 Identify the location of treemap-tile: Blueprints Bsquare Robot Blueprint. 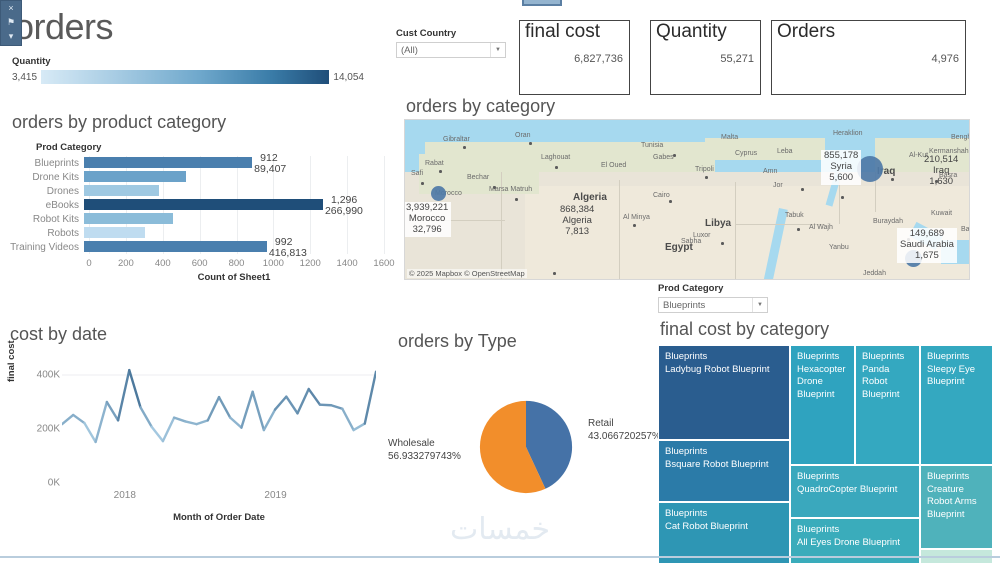
(724, 471).